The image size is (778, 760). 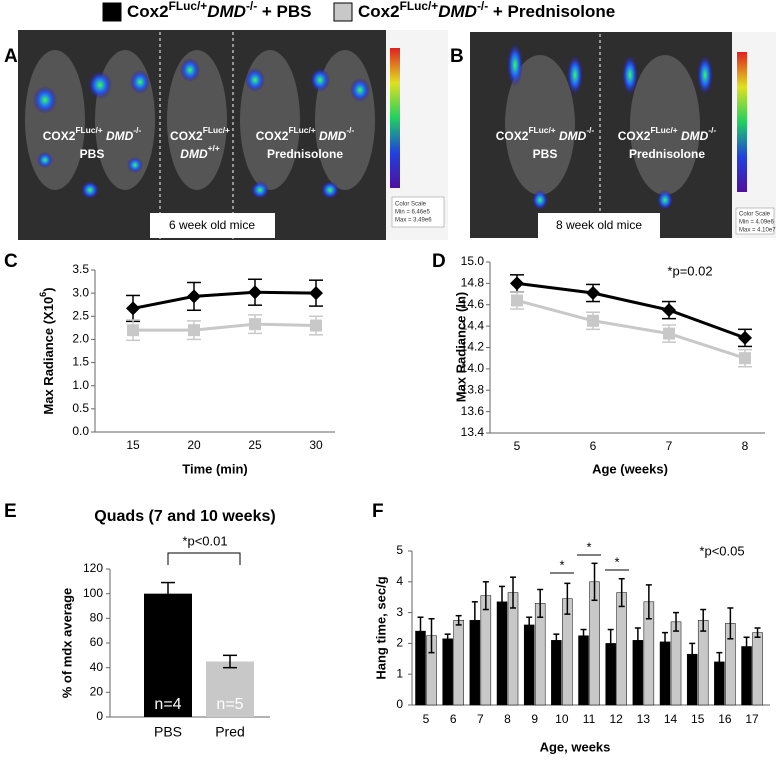 What do you see at coordinates (97, 692) in the screenshot?
I see `y-tick-label: 20` at bounding box center [97, 692].